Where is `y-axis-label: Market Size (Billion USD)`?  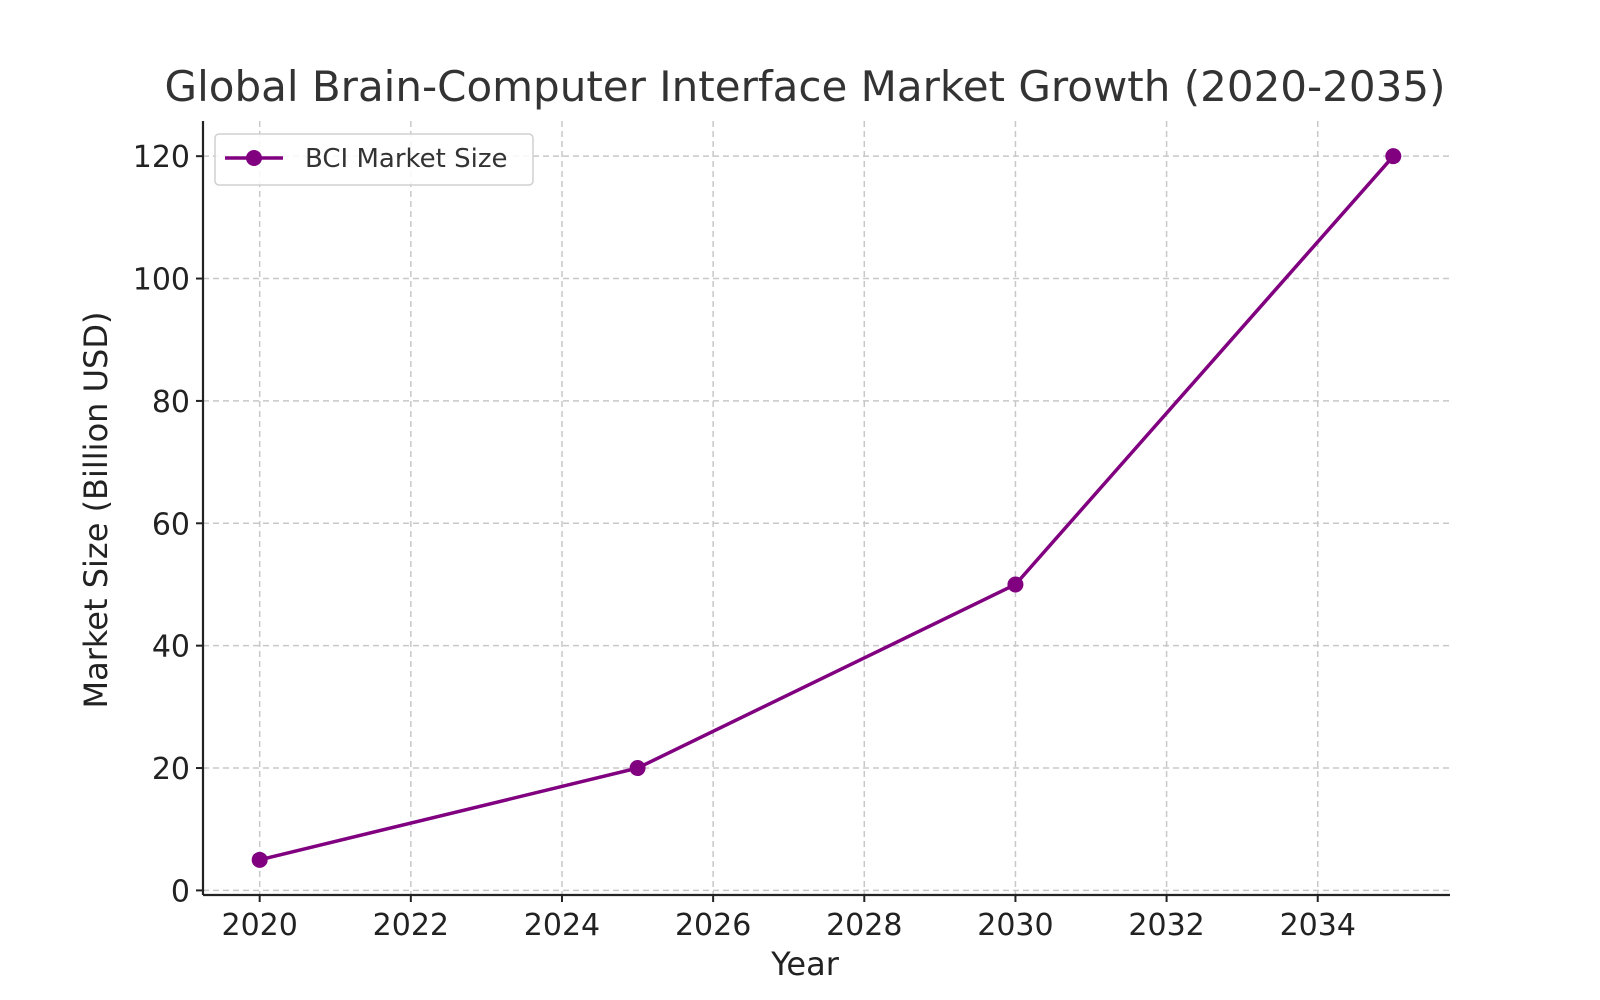
y-axis-label: Market Size (Billion USD) is located at coordinates (96, 510).